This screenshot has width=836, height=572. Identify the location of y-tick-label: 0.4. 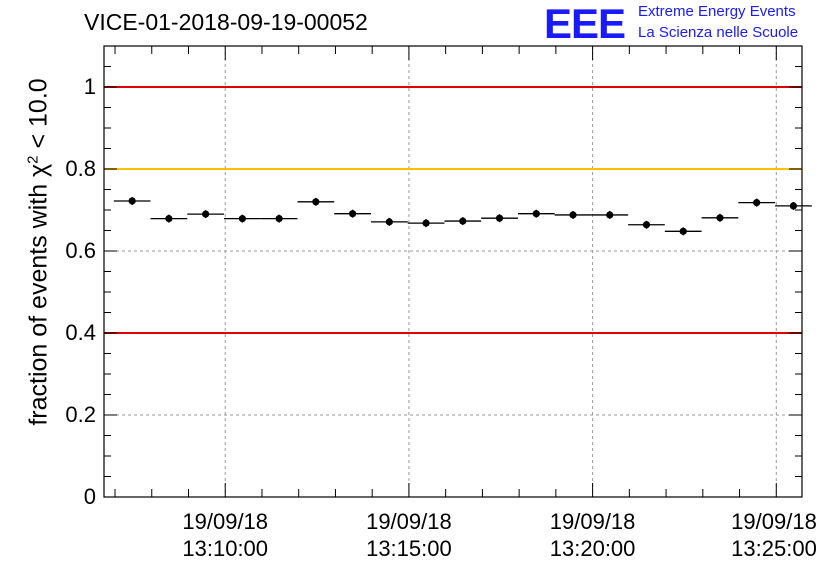
(80, 332).